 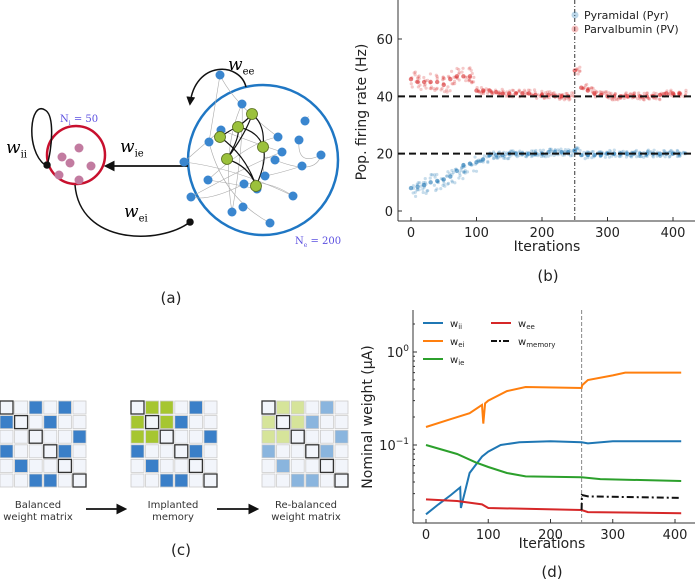 I want to click on ni-value: = 50, so click(x=84, y=119).